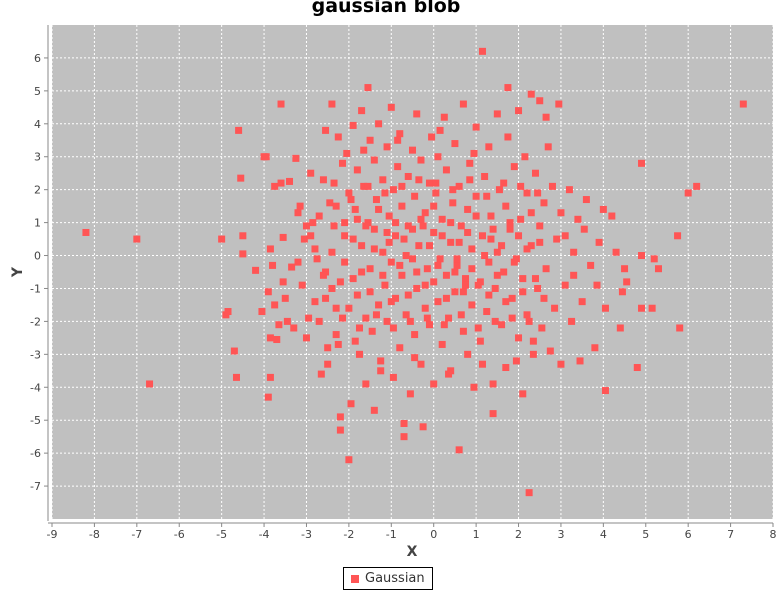  I want to click on x-tick-label: -2, so click(348, 534).